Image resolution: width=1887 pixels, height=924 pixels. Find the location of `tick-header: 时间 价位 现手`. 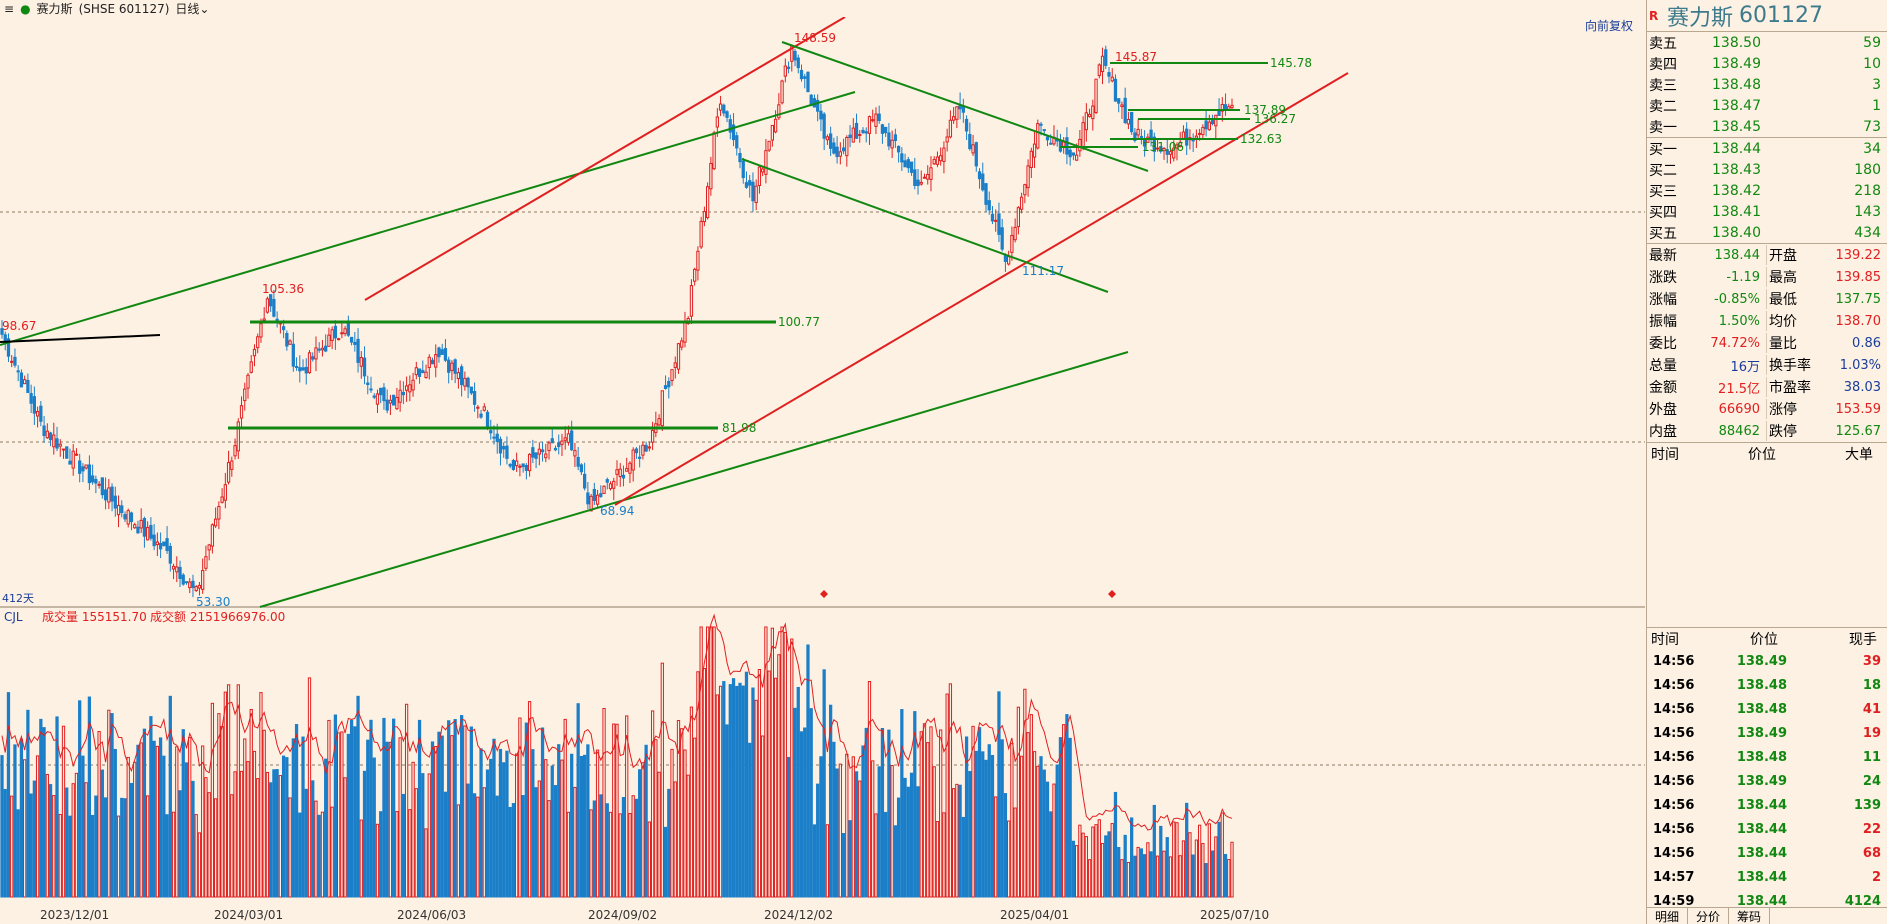

tick-header: 时间 价位 现手 is located at coordinates (1767, 638).